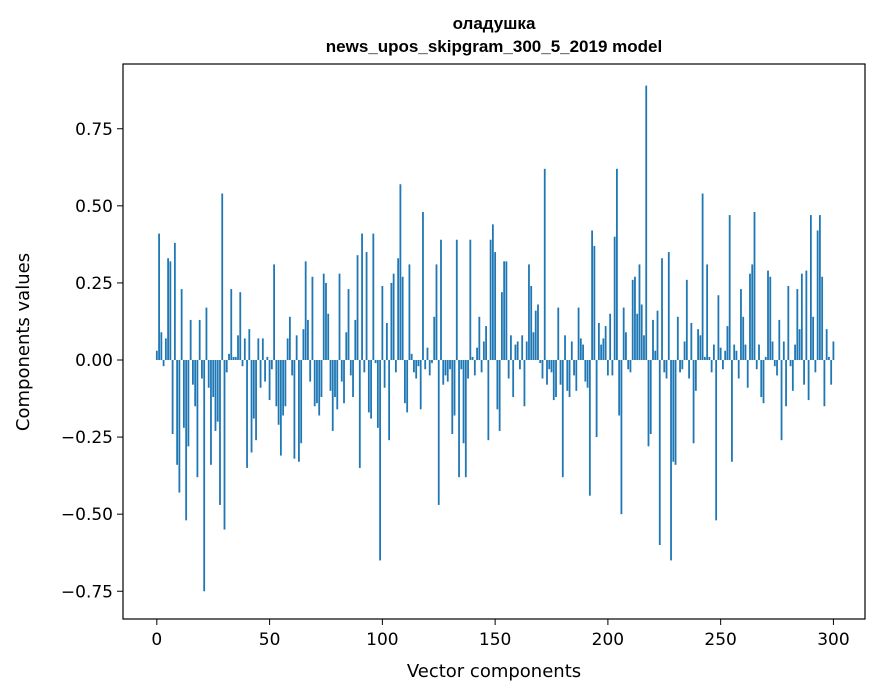 The height and width of the screenshot is (696, 880). What do you see at coordinates (494, 46) in the screenshot?
I see `chart-subtitle: news_upos_skipgram_300_5_2019 model` at bounding box center [494, 46].